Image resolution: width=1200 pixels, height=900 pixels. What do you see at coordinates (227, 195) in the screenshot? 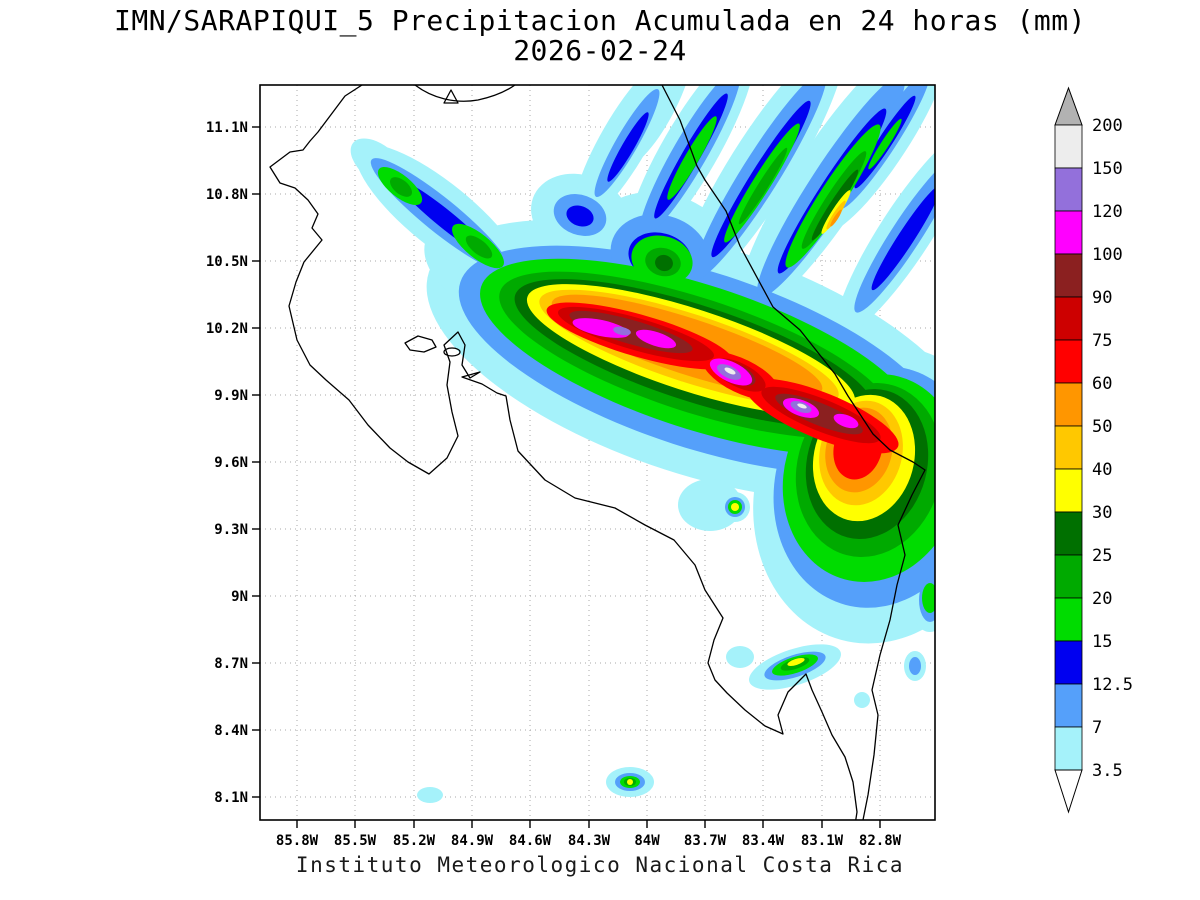
I see `y-tick-label: 10.8N` at bounding box center [227, 195].